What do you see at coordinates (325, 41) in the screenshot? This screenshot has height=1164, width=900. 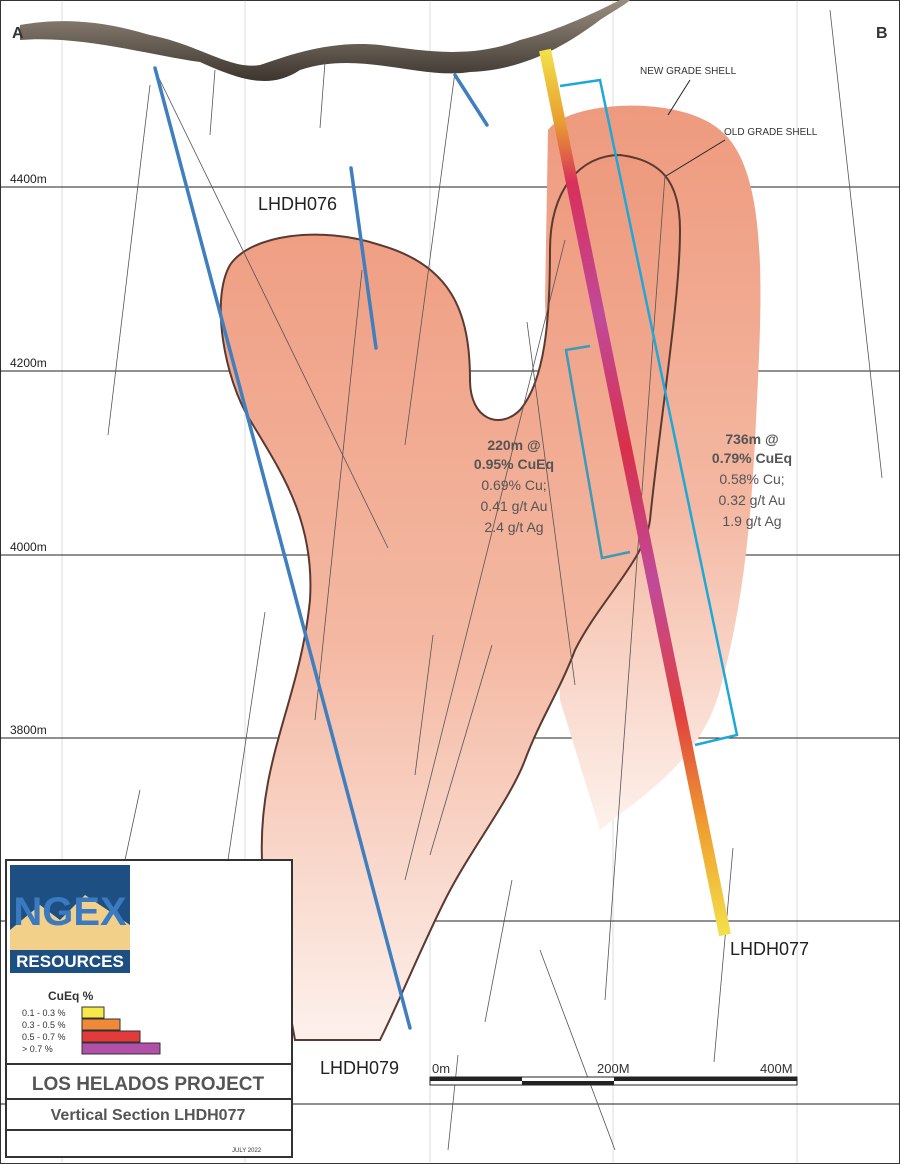 I see `topography` at bounding box center [325, 41].